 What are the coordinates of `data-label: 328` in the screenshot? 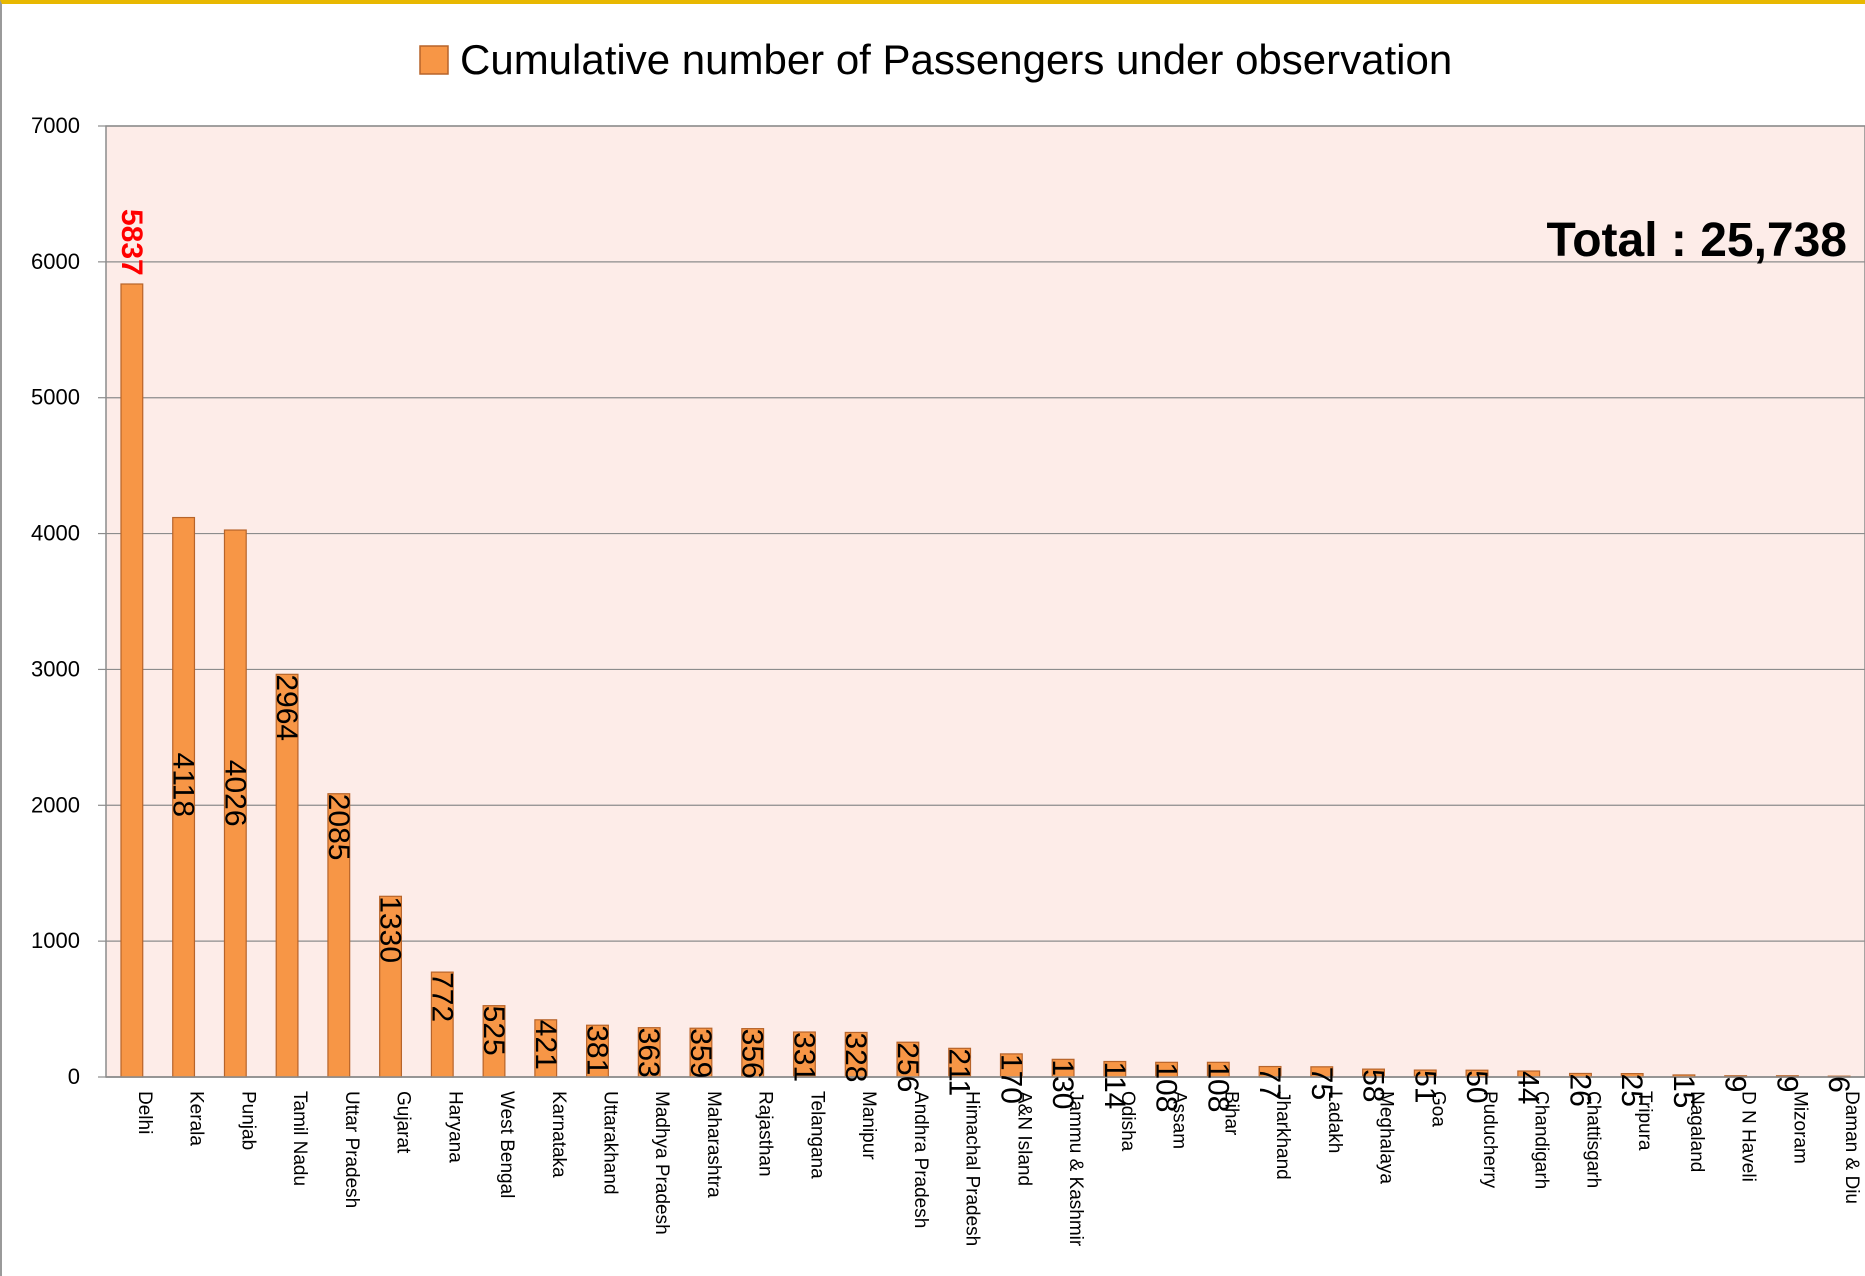 It's located at (855, 1057).